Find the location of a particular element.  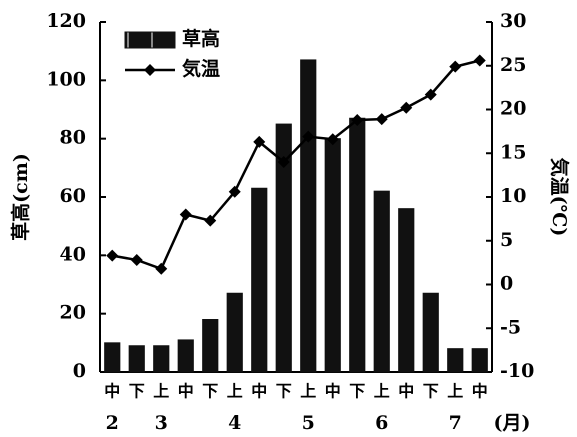

month-unit: (月) is located at coordinates (512, 423).